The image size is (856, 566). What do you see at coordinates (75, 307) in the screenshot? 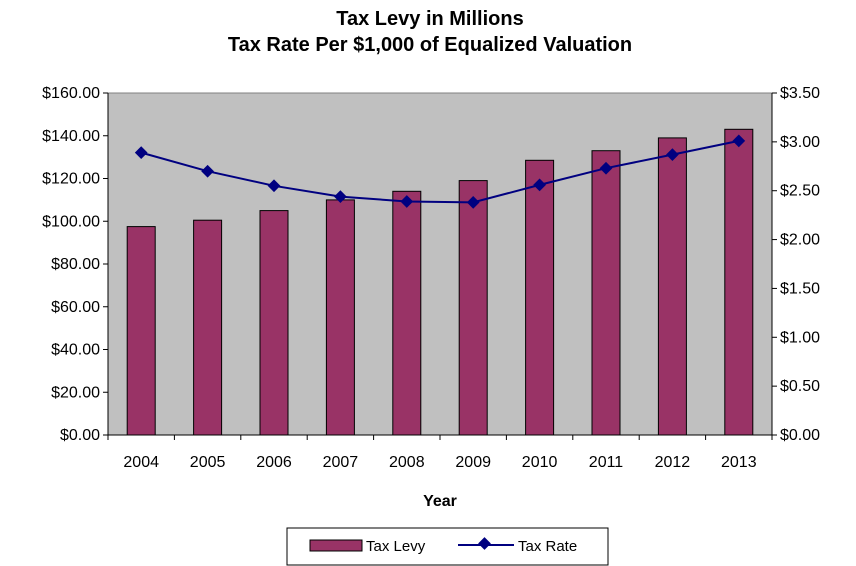
I see `left-tick-label: $60.00` at bounding box center [75, 307].